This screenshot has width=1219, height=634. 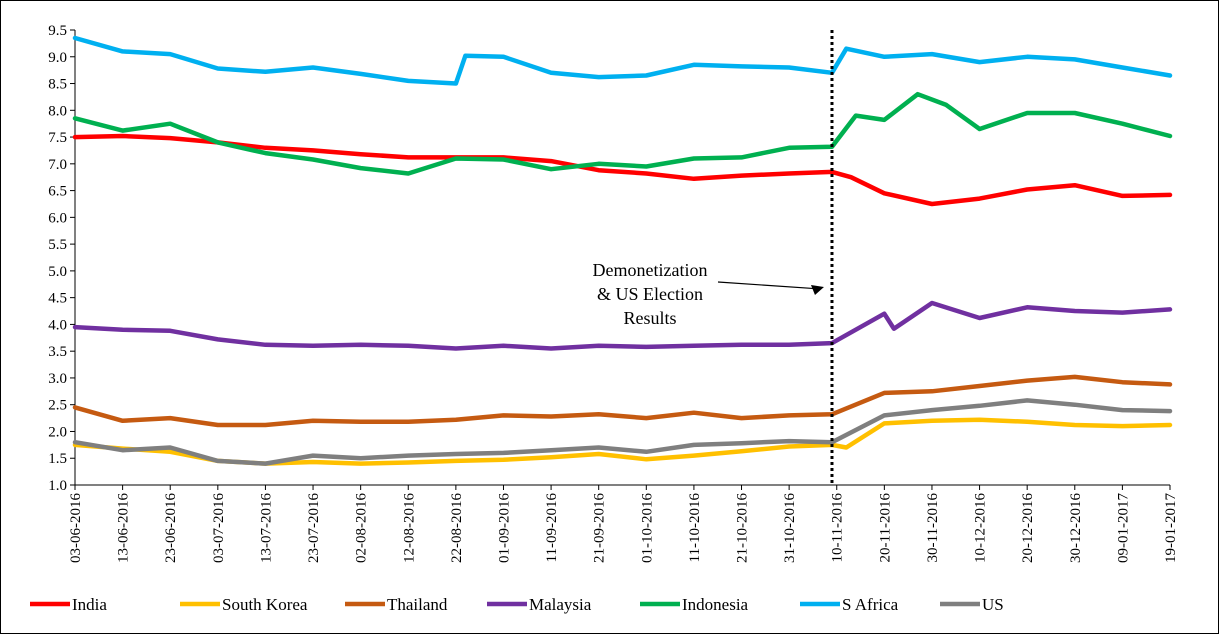 I want to click on x-tick-label: 20-11-2016, so click(x=885, y=528).